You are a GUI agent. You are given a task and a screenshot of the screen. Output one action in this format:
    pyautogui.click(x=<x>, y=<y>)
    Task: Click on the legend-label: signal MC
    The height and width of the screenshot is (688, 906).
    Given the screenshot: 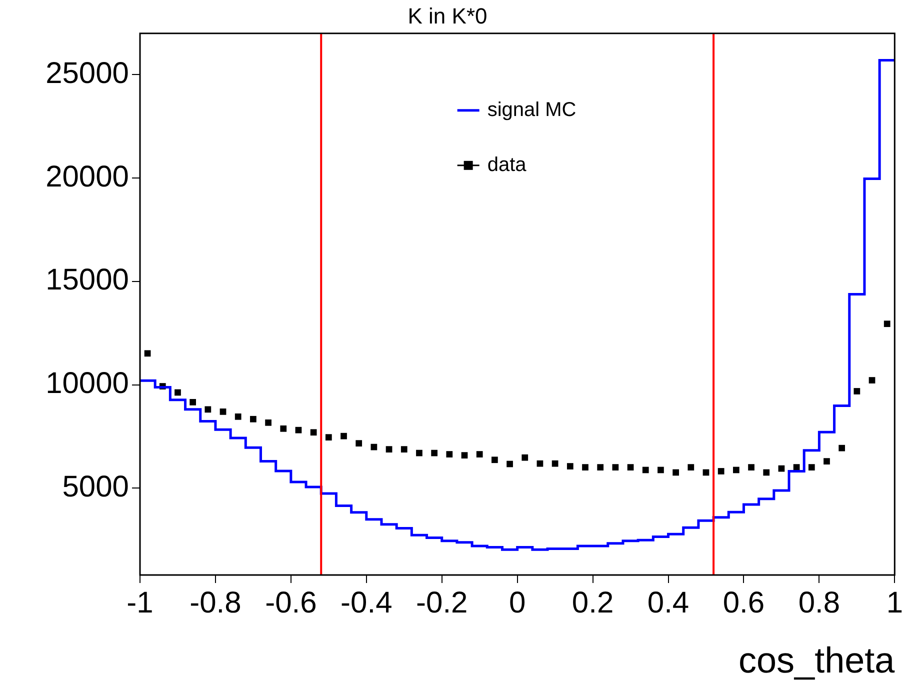 What is the action you would take?
    pyautogui.click(x=531, y=109)
    